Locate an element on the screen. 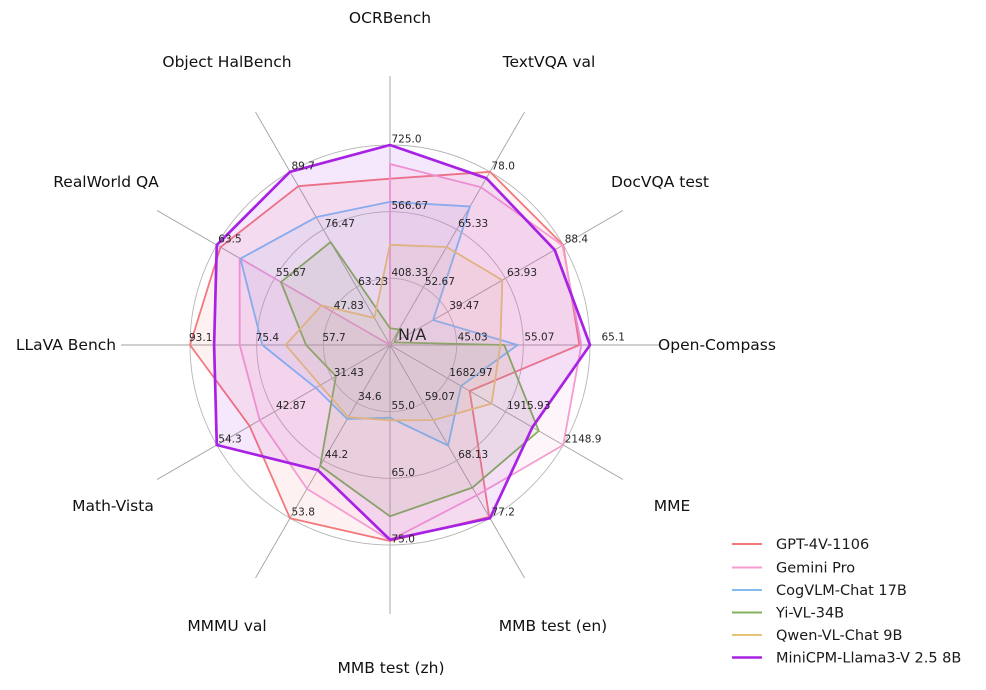  series-polygon-qwen-vl-chat-9b is located at coordinates (394, 332).